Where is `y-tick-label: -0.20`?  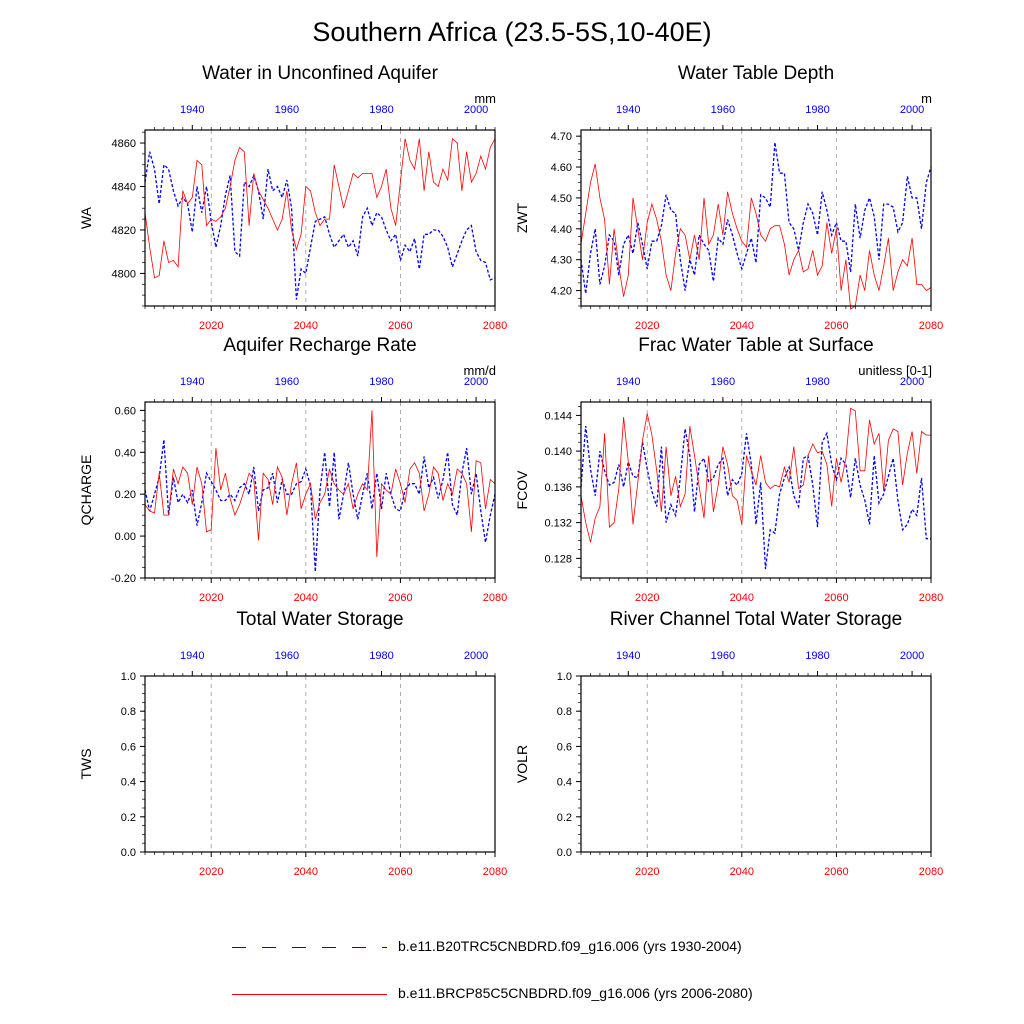 y-tick-label: -0.20 is located at coordinates (123, 579).